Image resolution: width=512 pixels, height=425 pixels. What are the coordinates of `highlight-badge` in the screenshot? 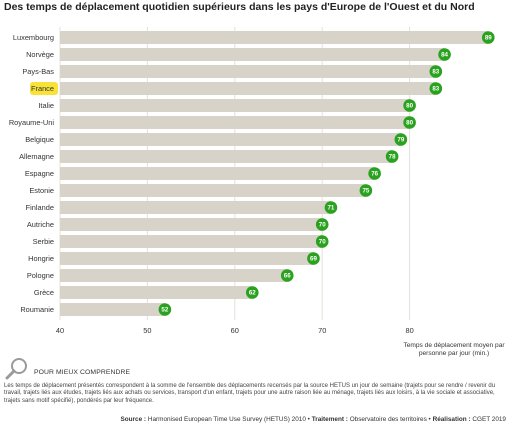 It's located at (44, 88).